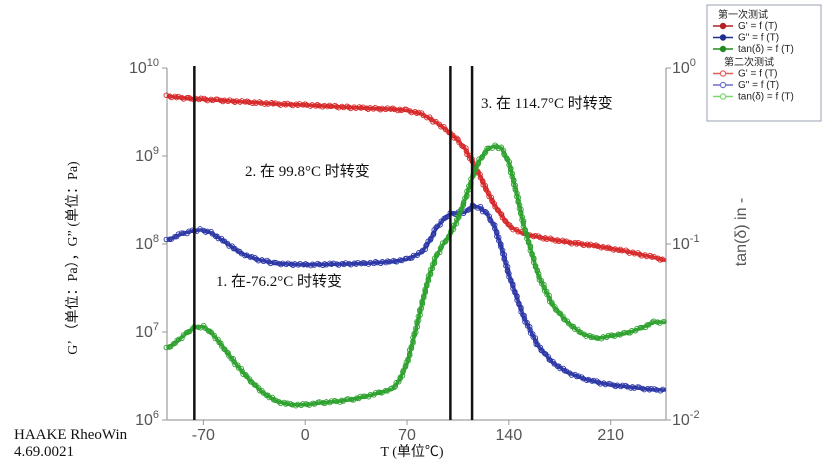 This screenshot has width=830, height=462. What do you see at coordinates (305, 435) in the screenshot?
I see `x-tick-label: 0` at bounding box center [305, 435].